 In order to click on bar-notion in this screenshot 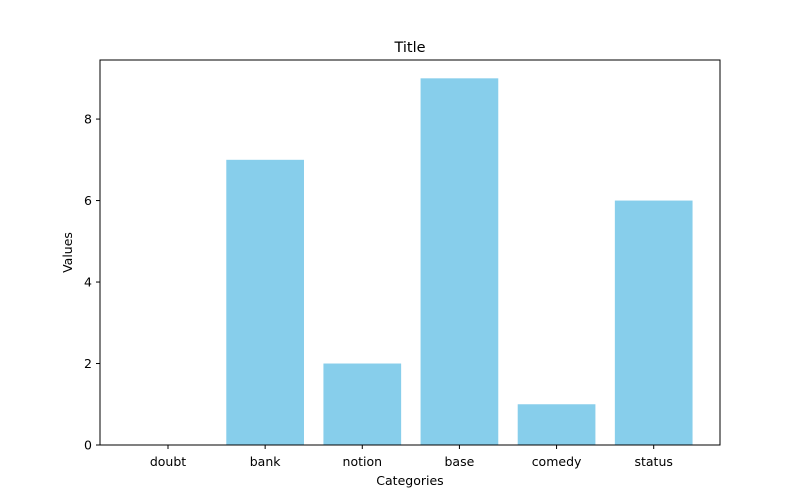, I will do `click(362, 404)`.